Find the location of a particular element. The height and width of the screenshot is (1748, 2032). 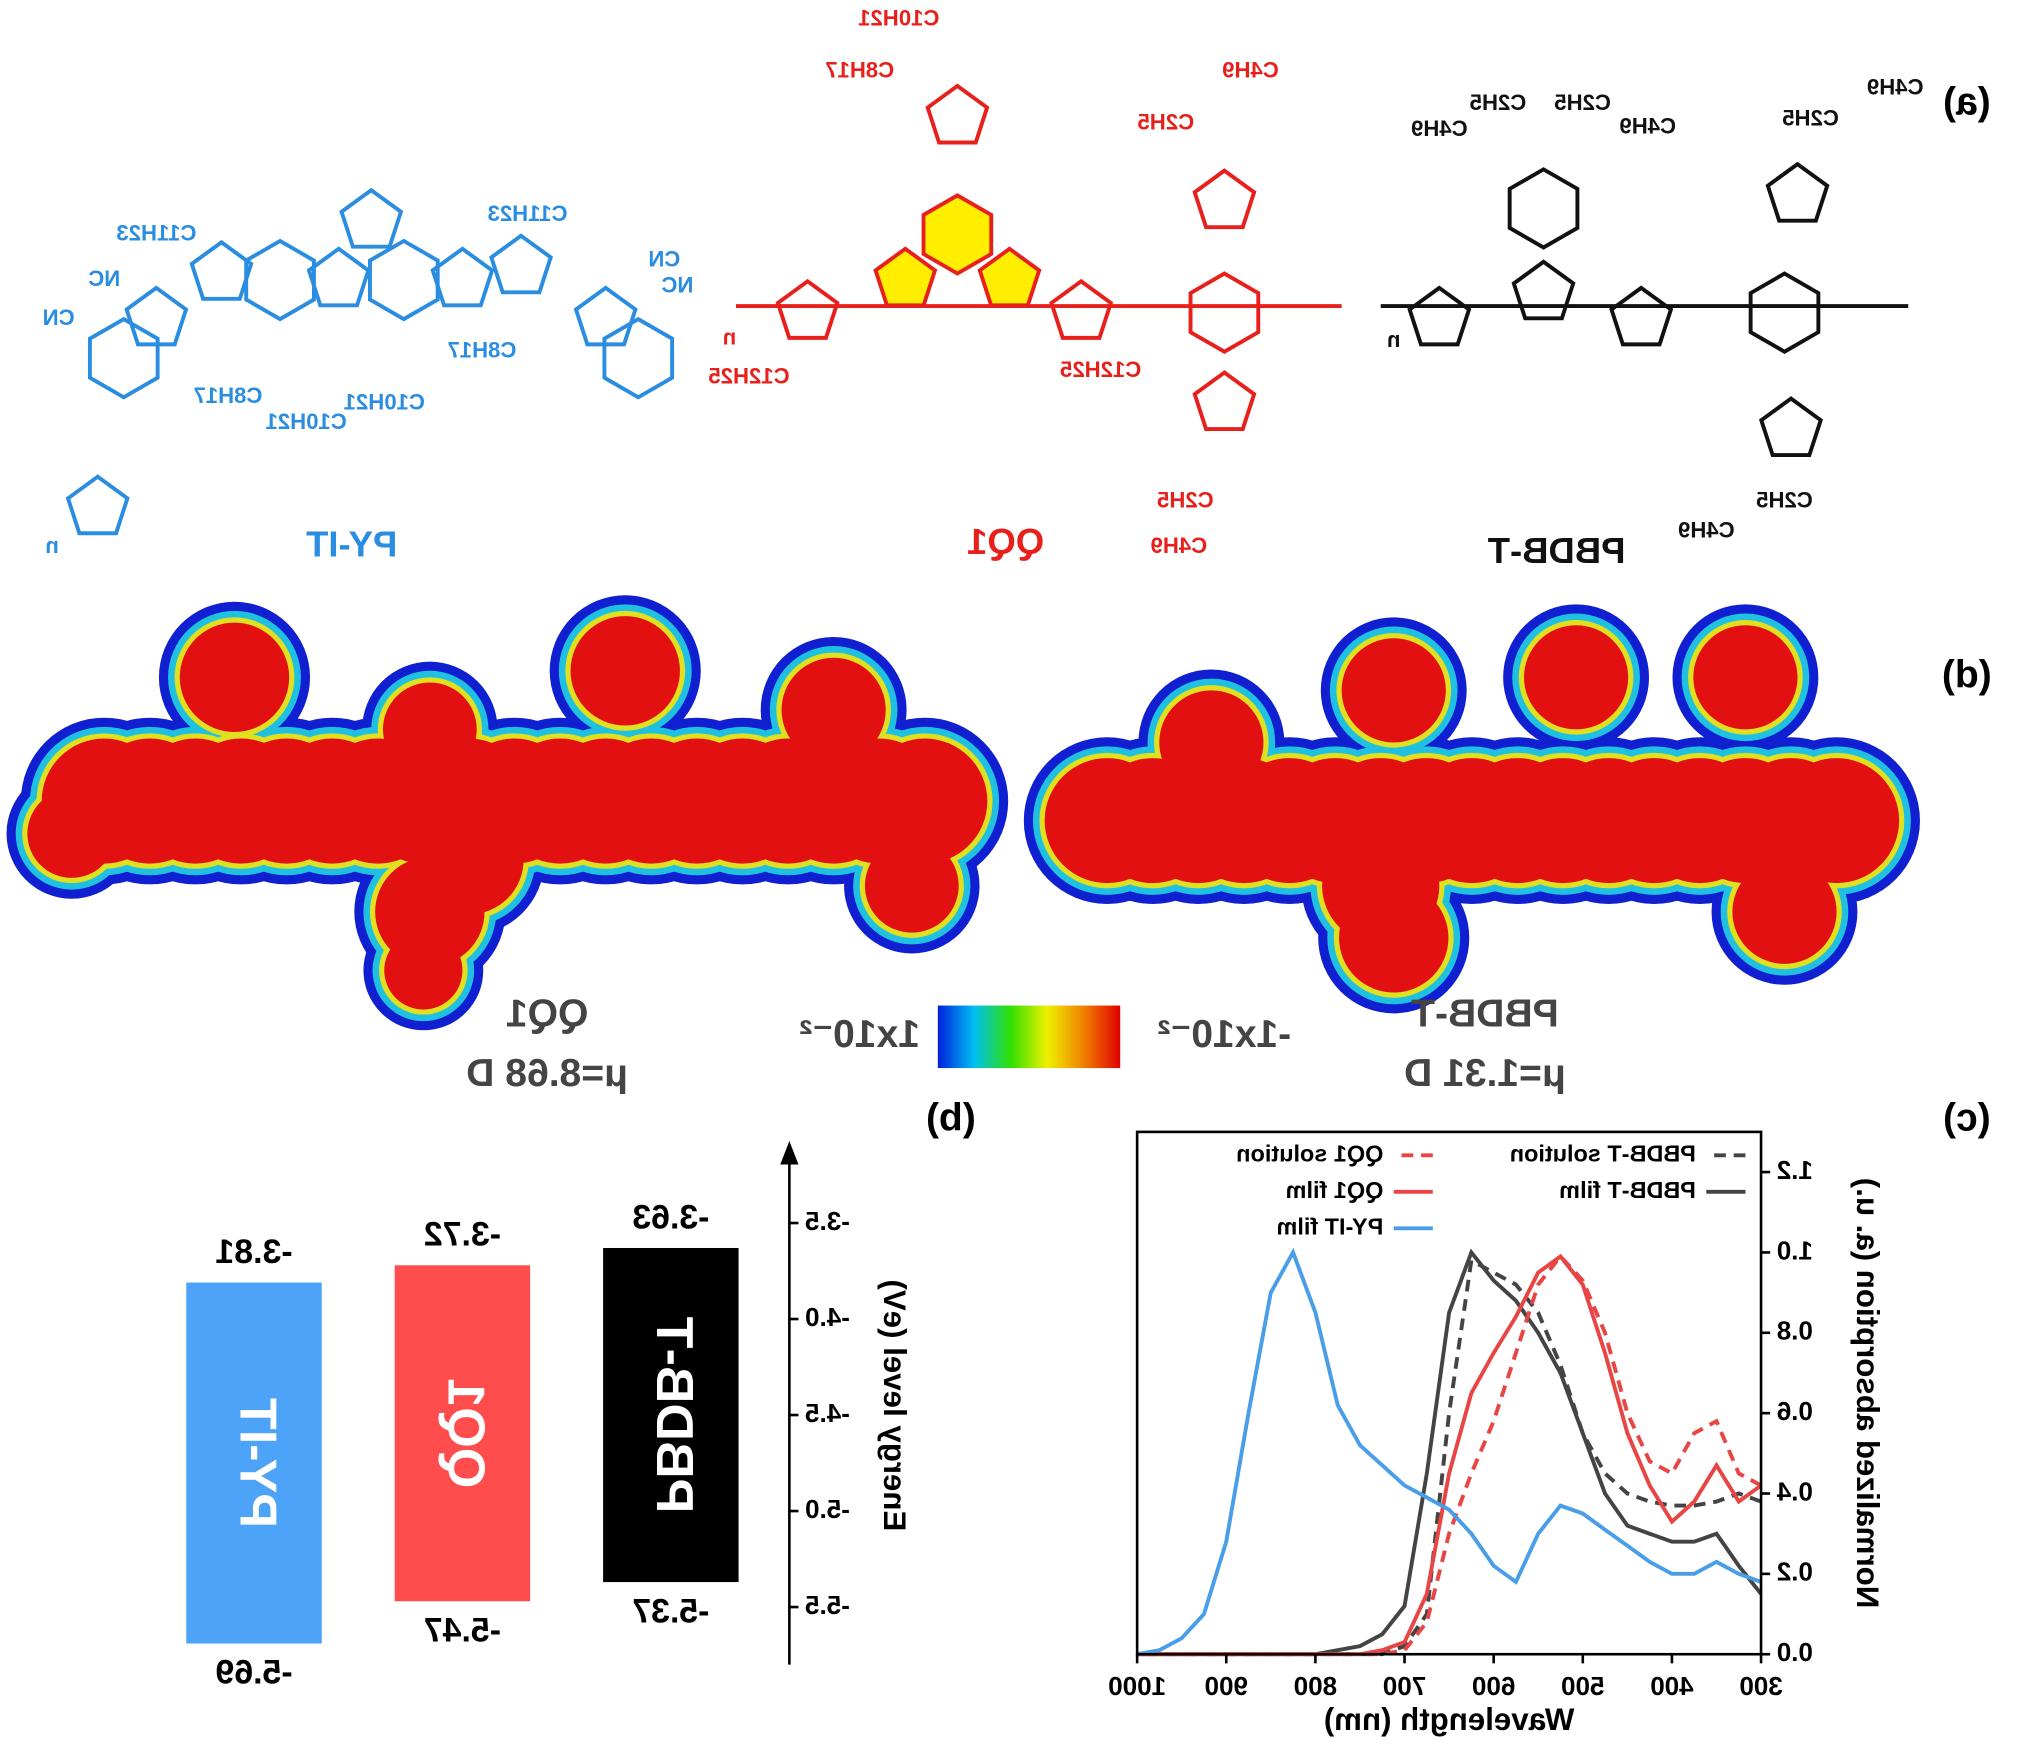

homo-label: -5.47 is located at coordinates (462, 1630).